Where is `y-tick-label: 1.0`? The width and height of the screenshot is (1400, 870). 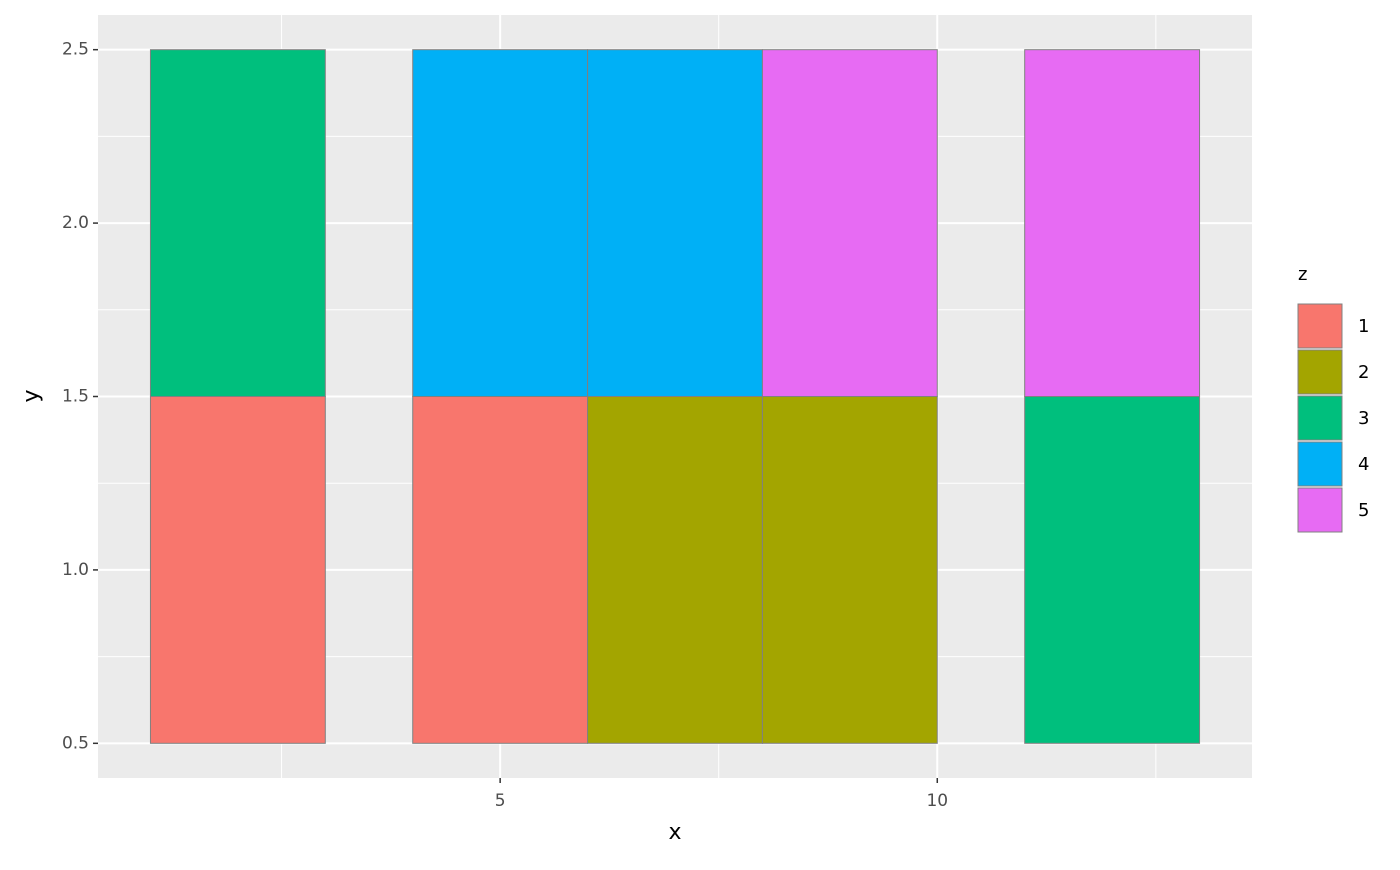 y-tick-label: 1.0 is located at coordinates (75, 570).